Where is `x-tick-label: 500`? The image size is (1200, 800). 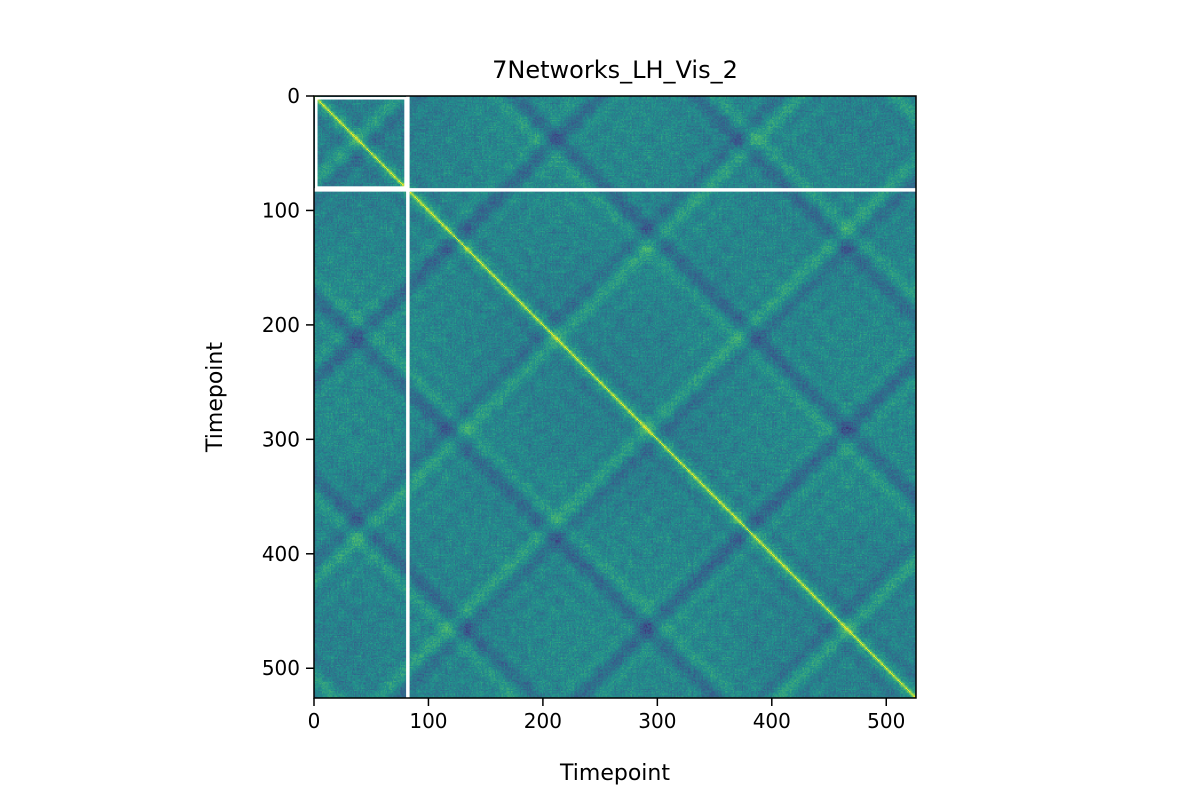 x-tick-label: 500 is located at coordinates (886, 721).